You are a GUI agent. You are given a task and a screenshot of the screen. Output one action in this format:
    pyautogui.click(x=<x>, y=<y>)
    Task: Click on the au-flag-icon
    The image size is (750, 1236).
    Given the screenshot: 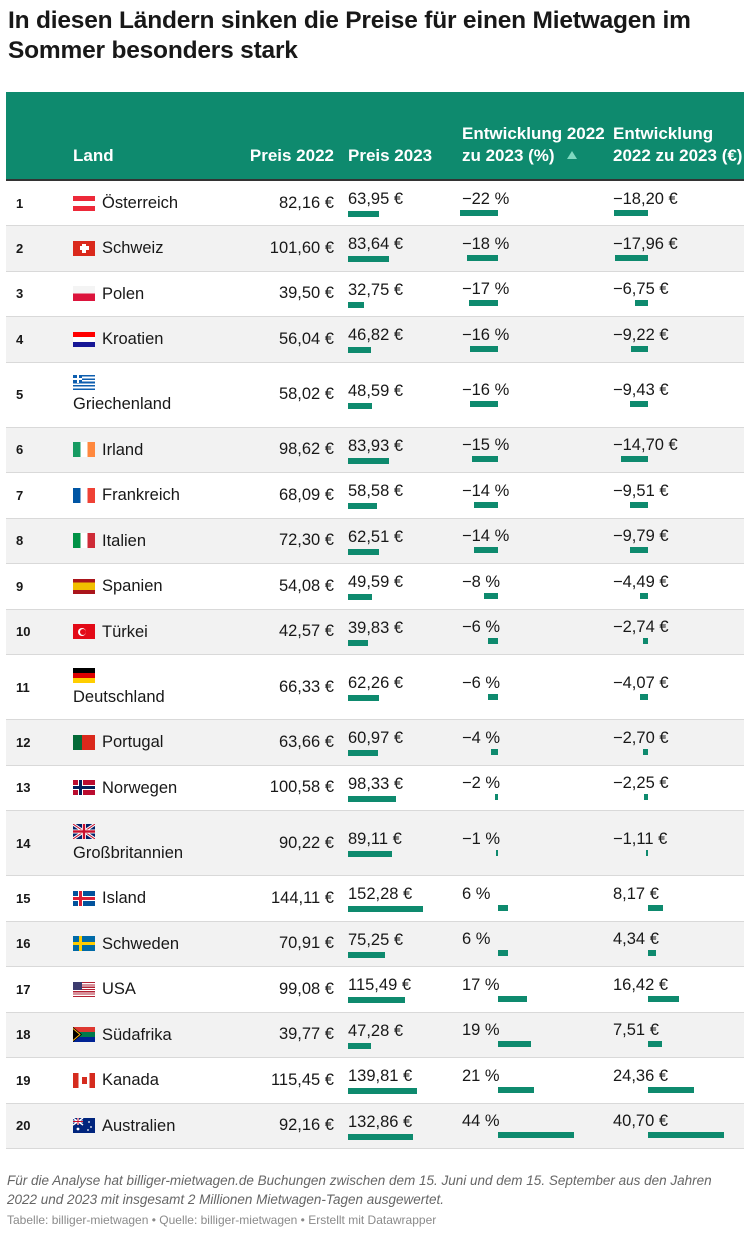 What is the action you would take?
    pyautogui.click(x=84, y=1126)
    